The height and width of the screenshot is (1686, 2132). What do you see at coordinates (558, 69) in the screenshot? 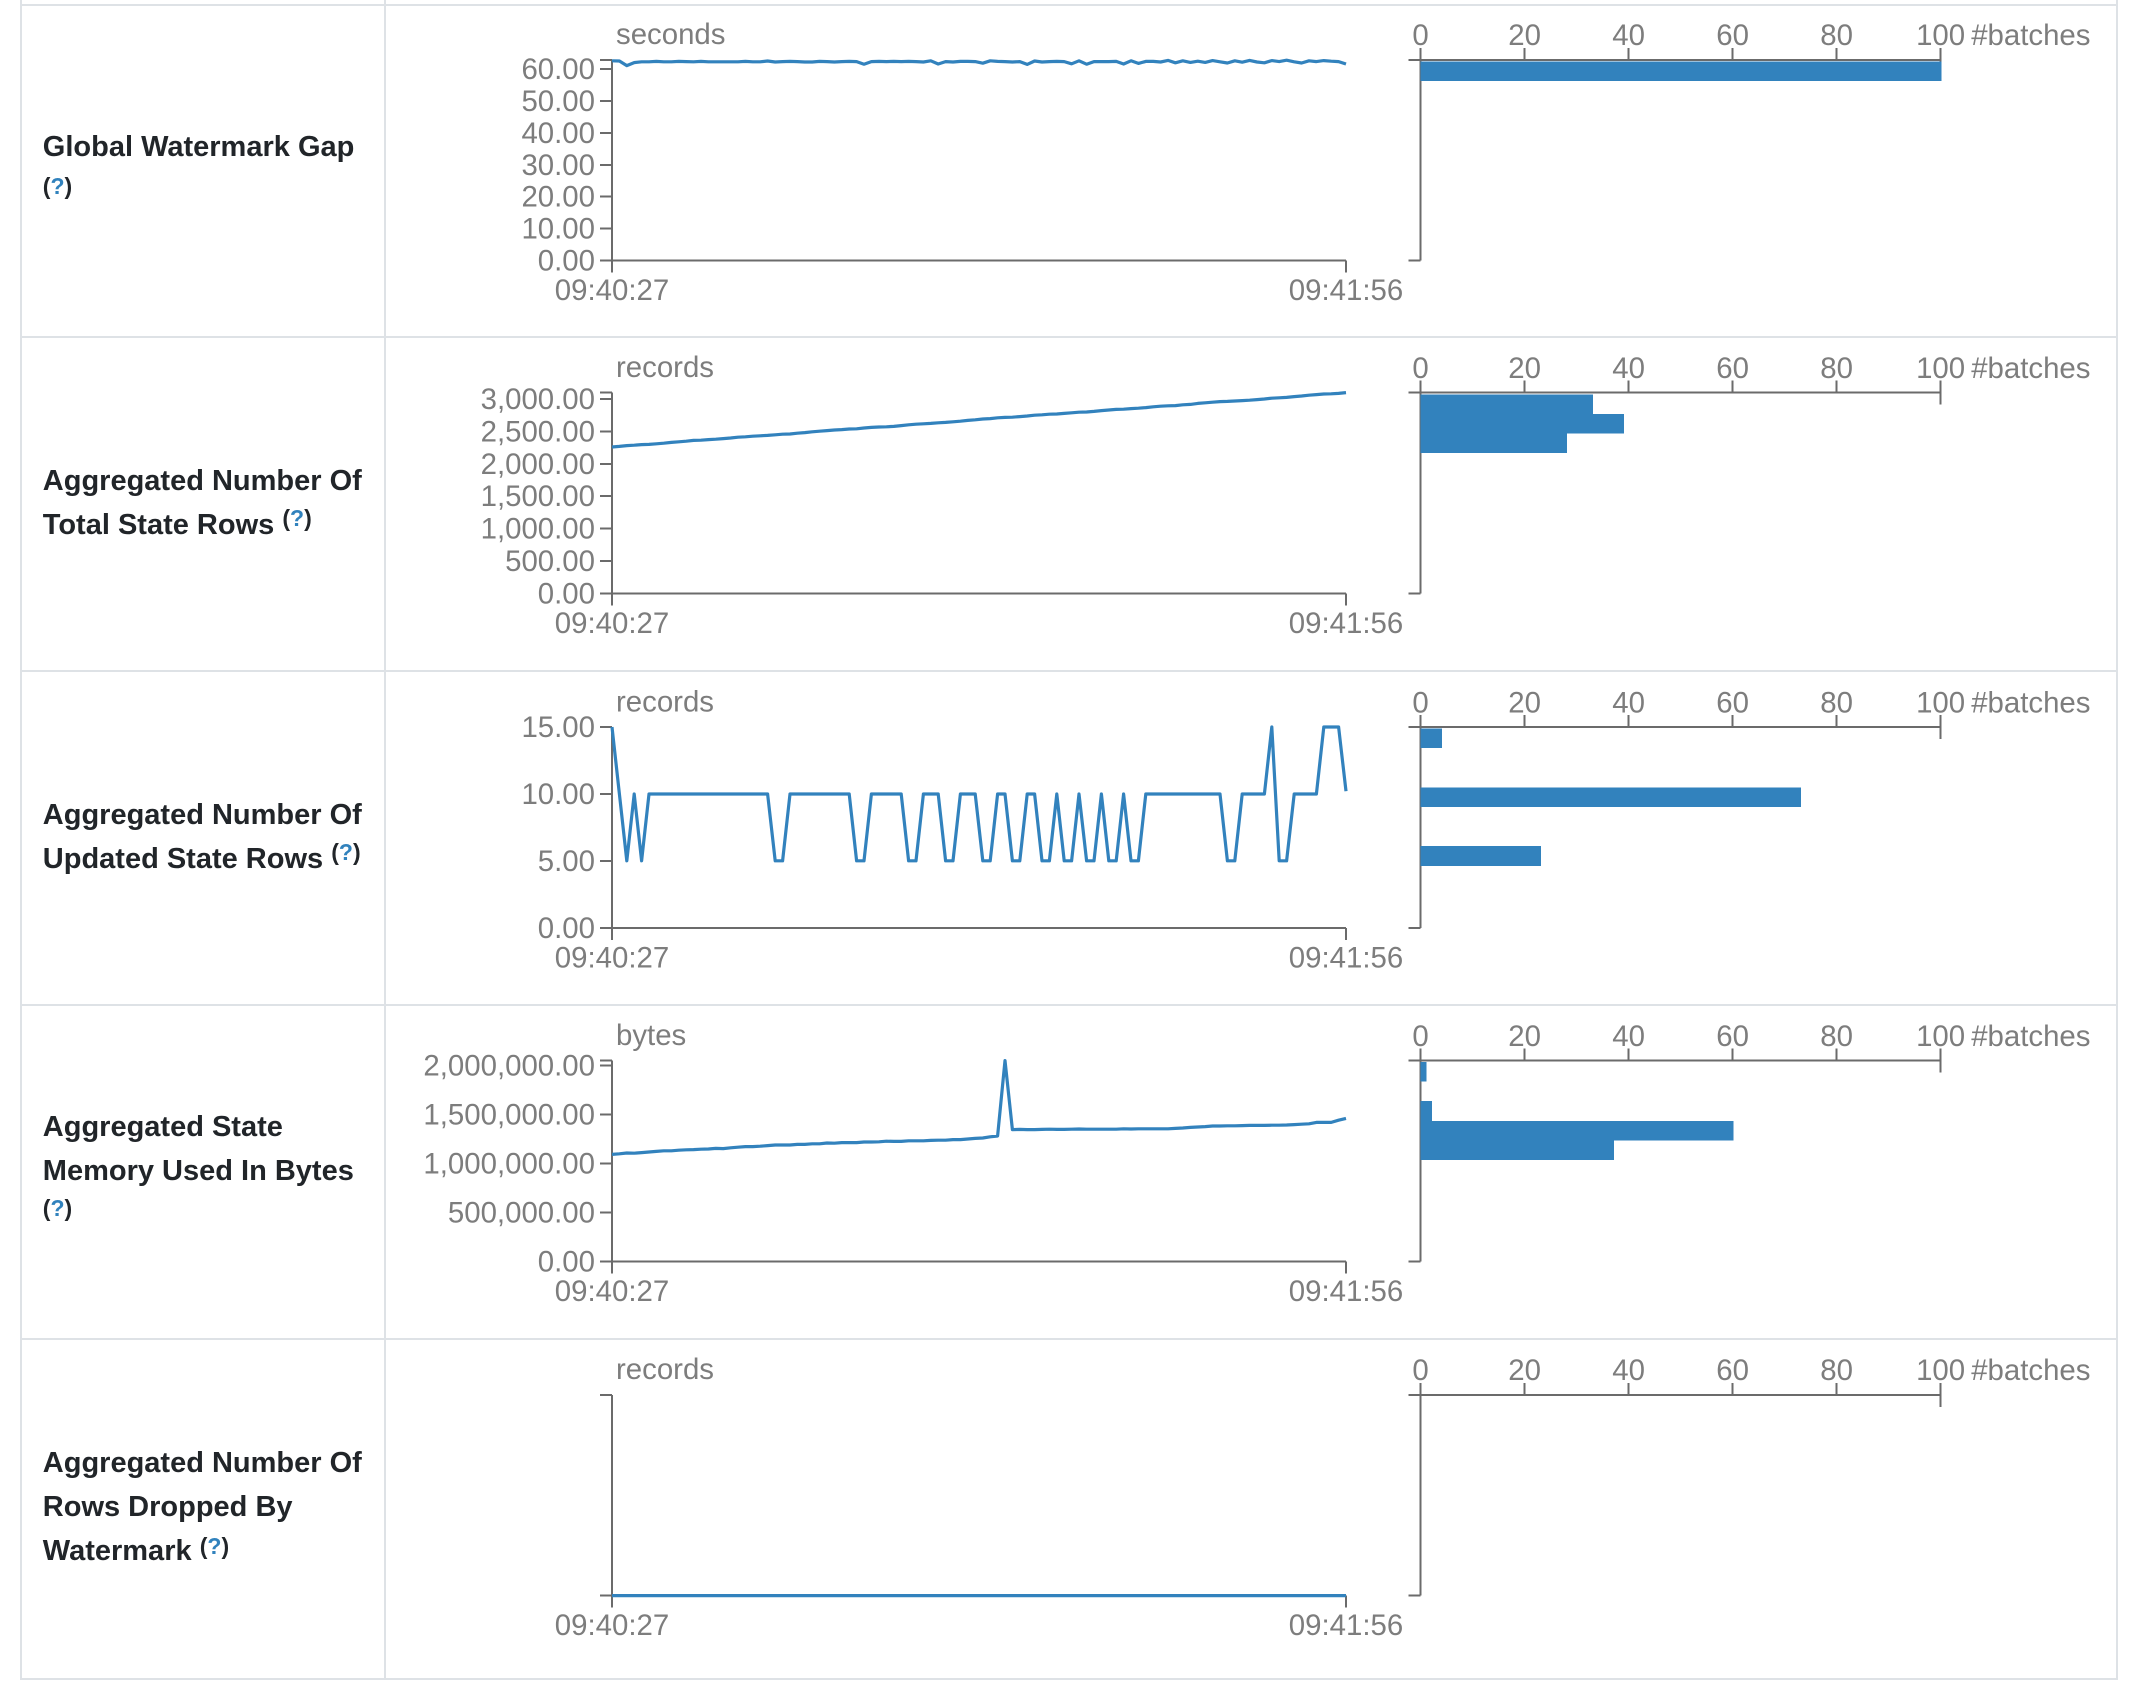
I see `svg-text: 60.00` at bounding box center [558, 69].